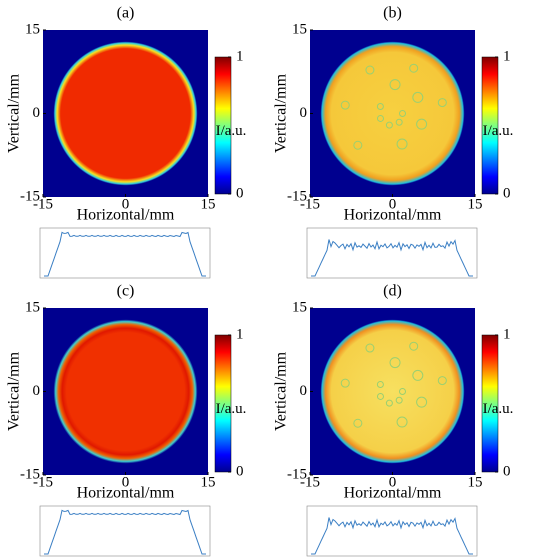  What do you see at coordinates (126, 291) in the screenshot?
I see `panel-title: (c)` at bounding box center [126, 291].